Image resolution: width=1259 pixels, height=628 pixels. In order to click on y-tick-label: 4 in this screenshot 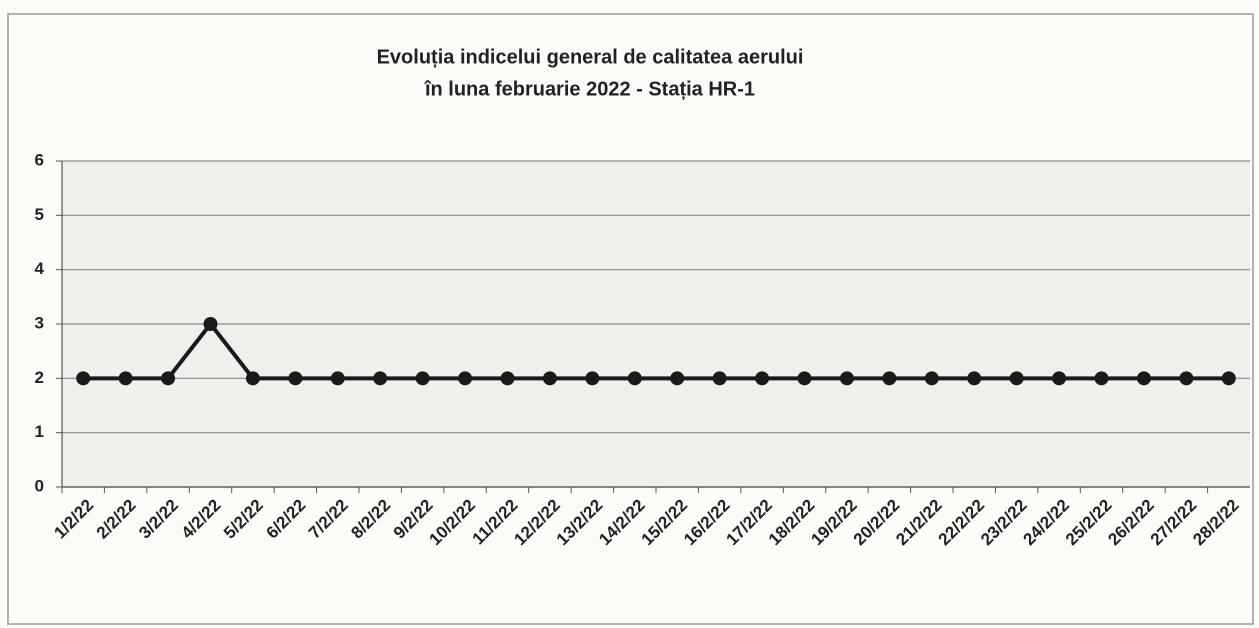, I will do `click(40, 268)`.